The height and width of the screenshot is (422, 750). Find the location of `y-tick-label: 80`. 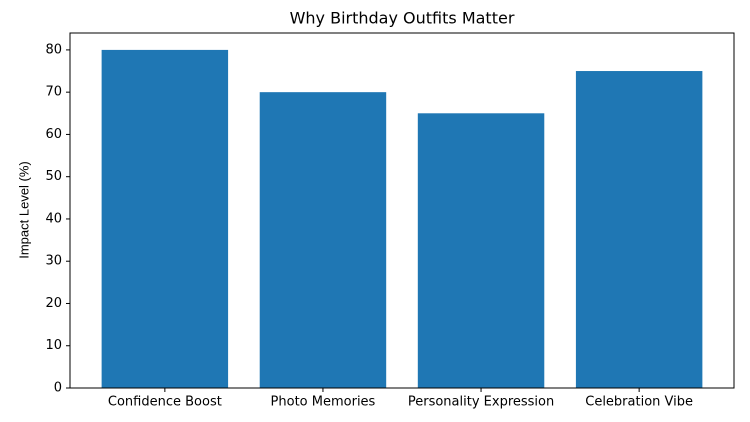

y-tick-label: 80 is located at coordinates (53, 49).